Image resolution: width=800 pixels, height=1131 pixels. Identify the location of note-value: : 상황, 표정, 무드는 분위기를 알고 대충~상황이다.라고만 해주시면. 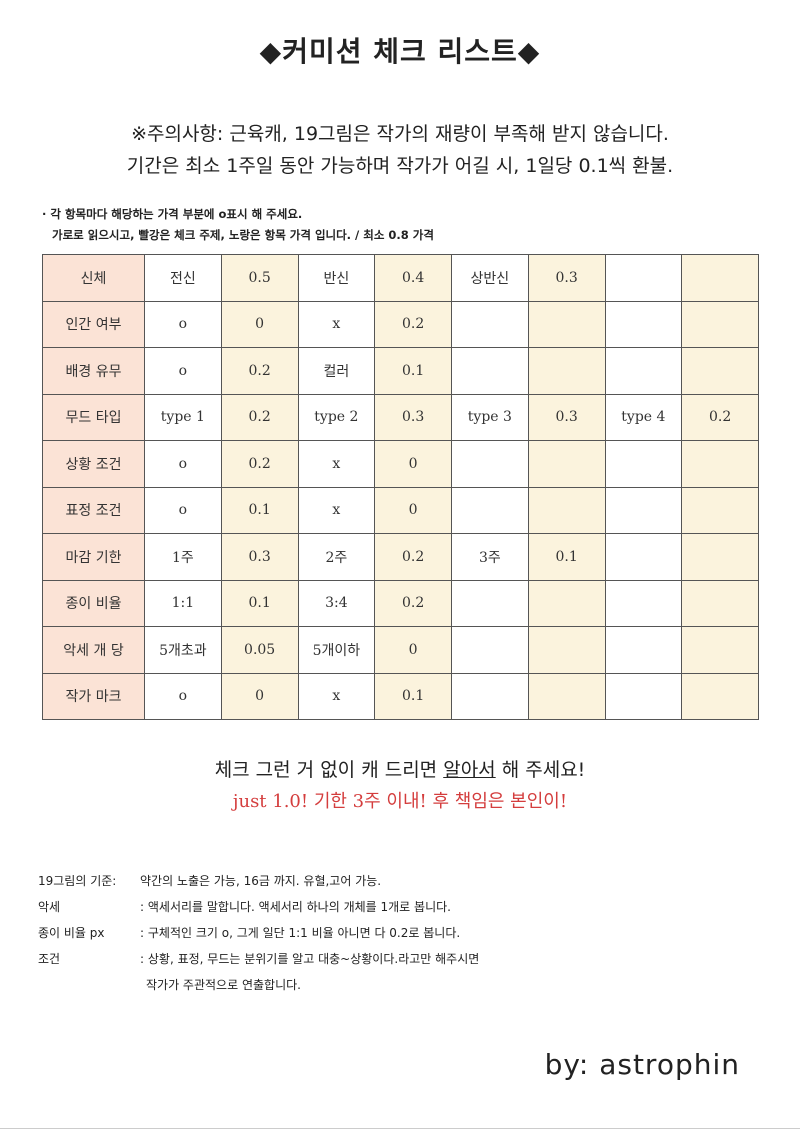
(310, 959).